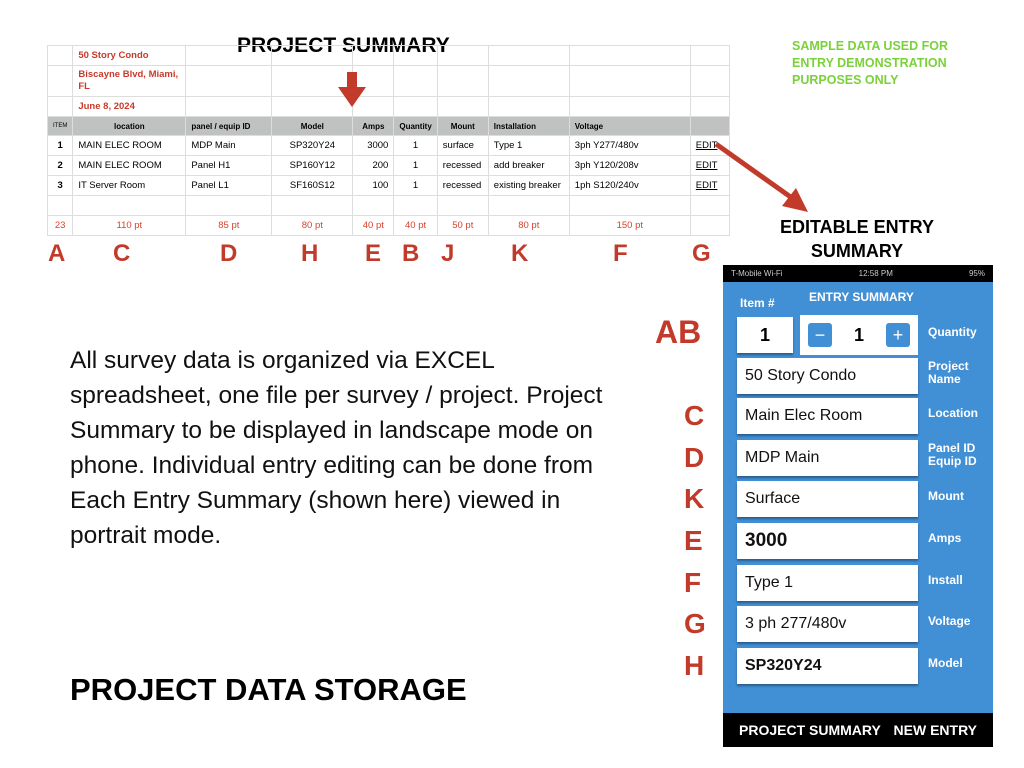  I want to click on field-install: Type 1, so click(827, 583).